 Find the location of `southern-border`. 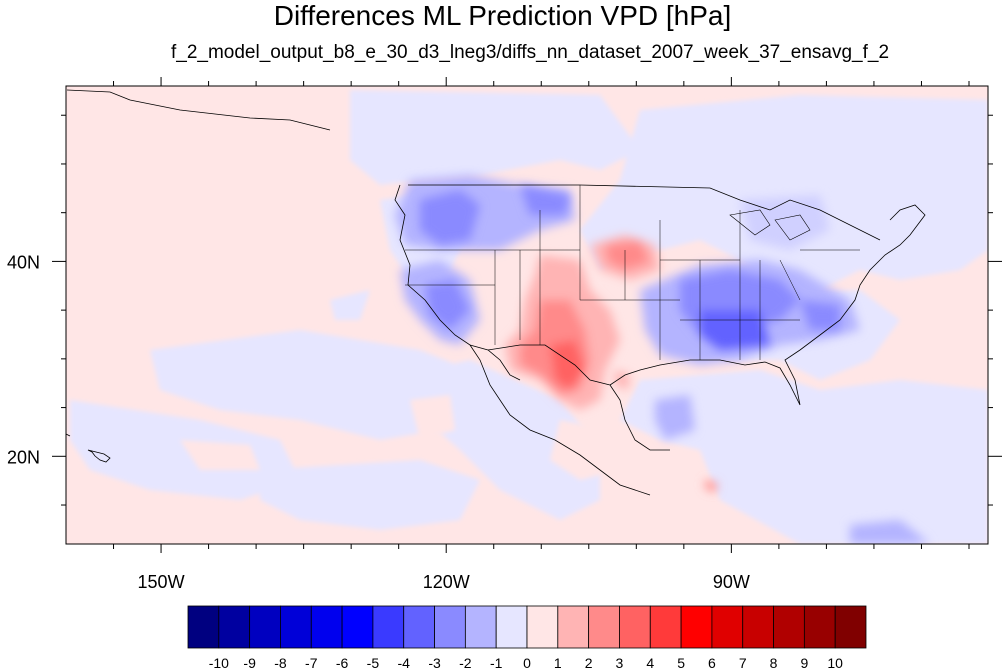

southern-border is located at coordinates (549, 365).